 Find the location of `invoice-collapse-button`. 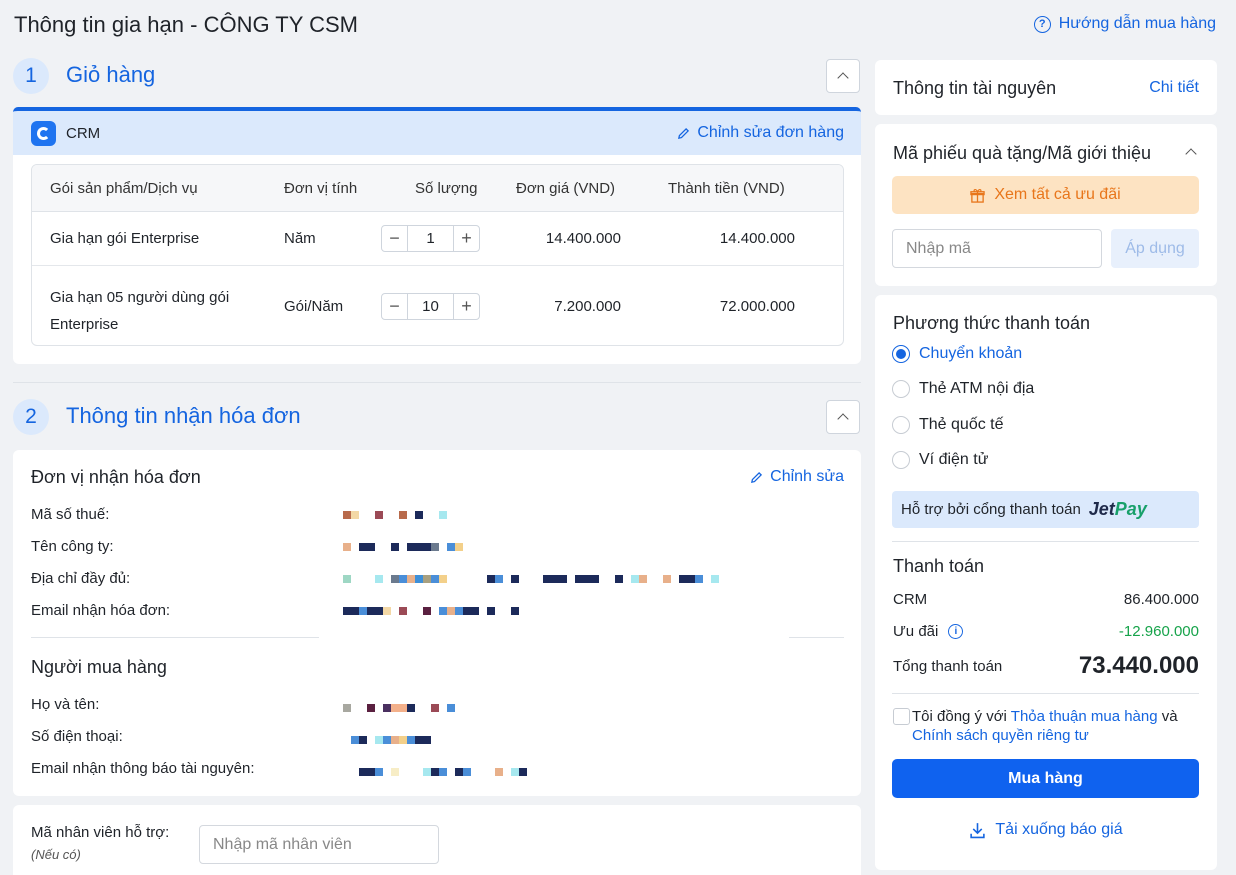

invoice-collapse-button is located at coordinates (843, 417).